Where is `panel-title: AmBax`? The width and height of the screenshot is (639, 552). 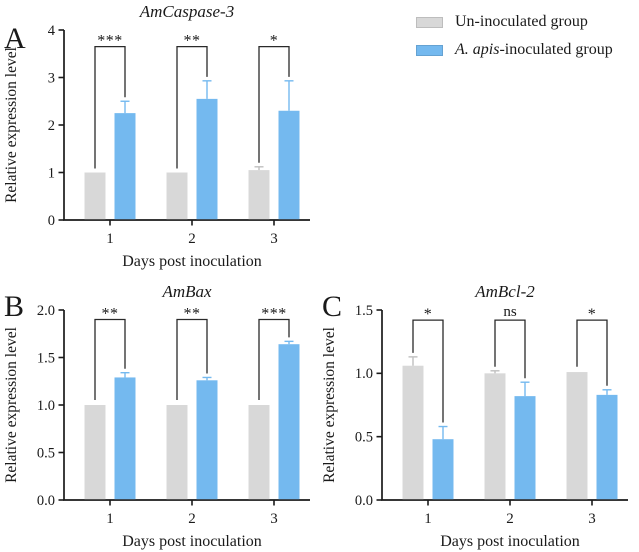 panel-title: AmBax is located at coordinates (186, 291).